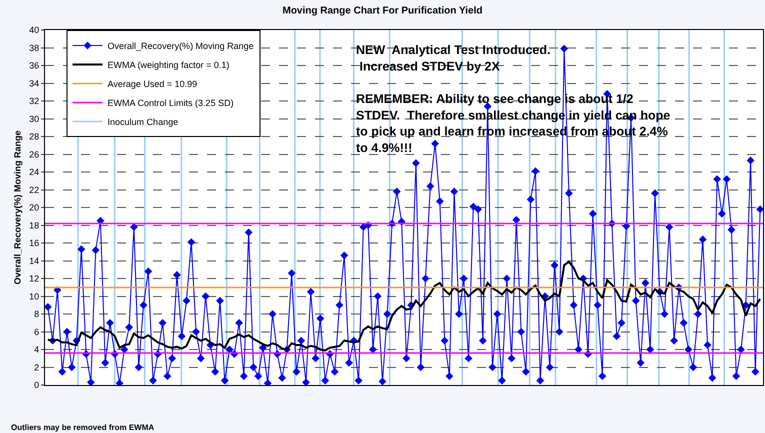  Describe the element at coordinates (37, 314) in the screenshot. I see `y-tick-label: 8` at that location.